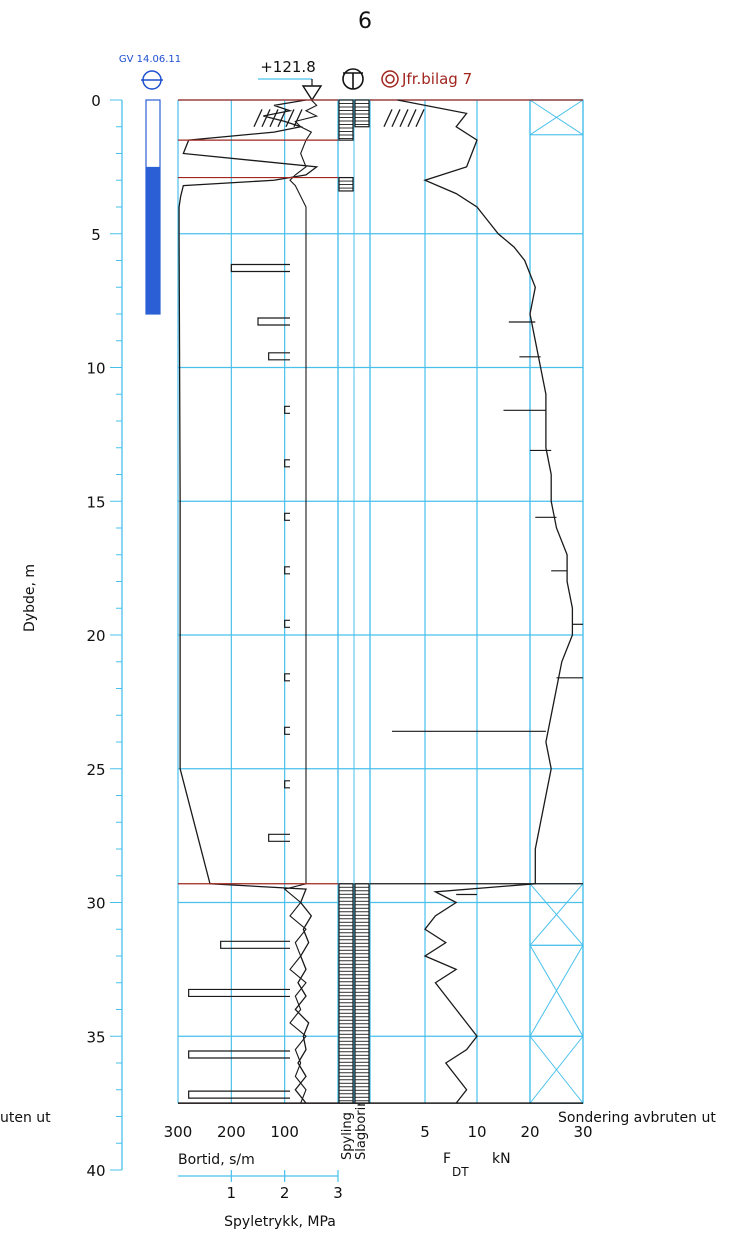  I want to click on depth-tick-label: 0, so click(96, 101).